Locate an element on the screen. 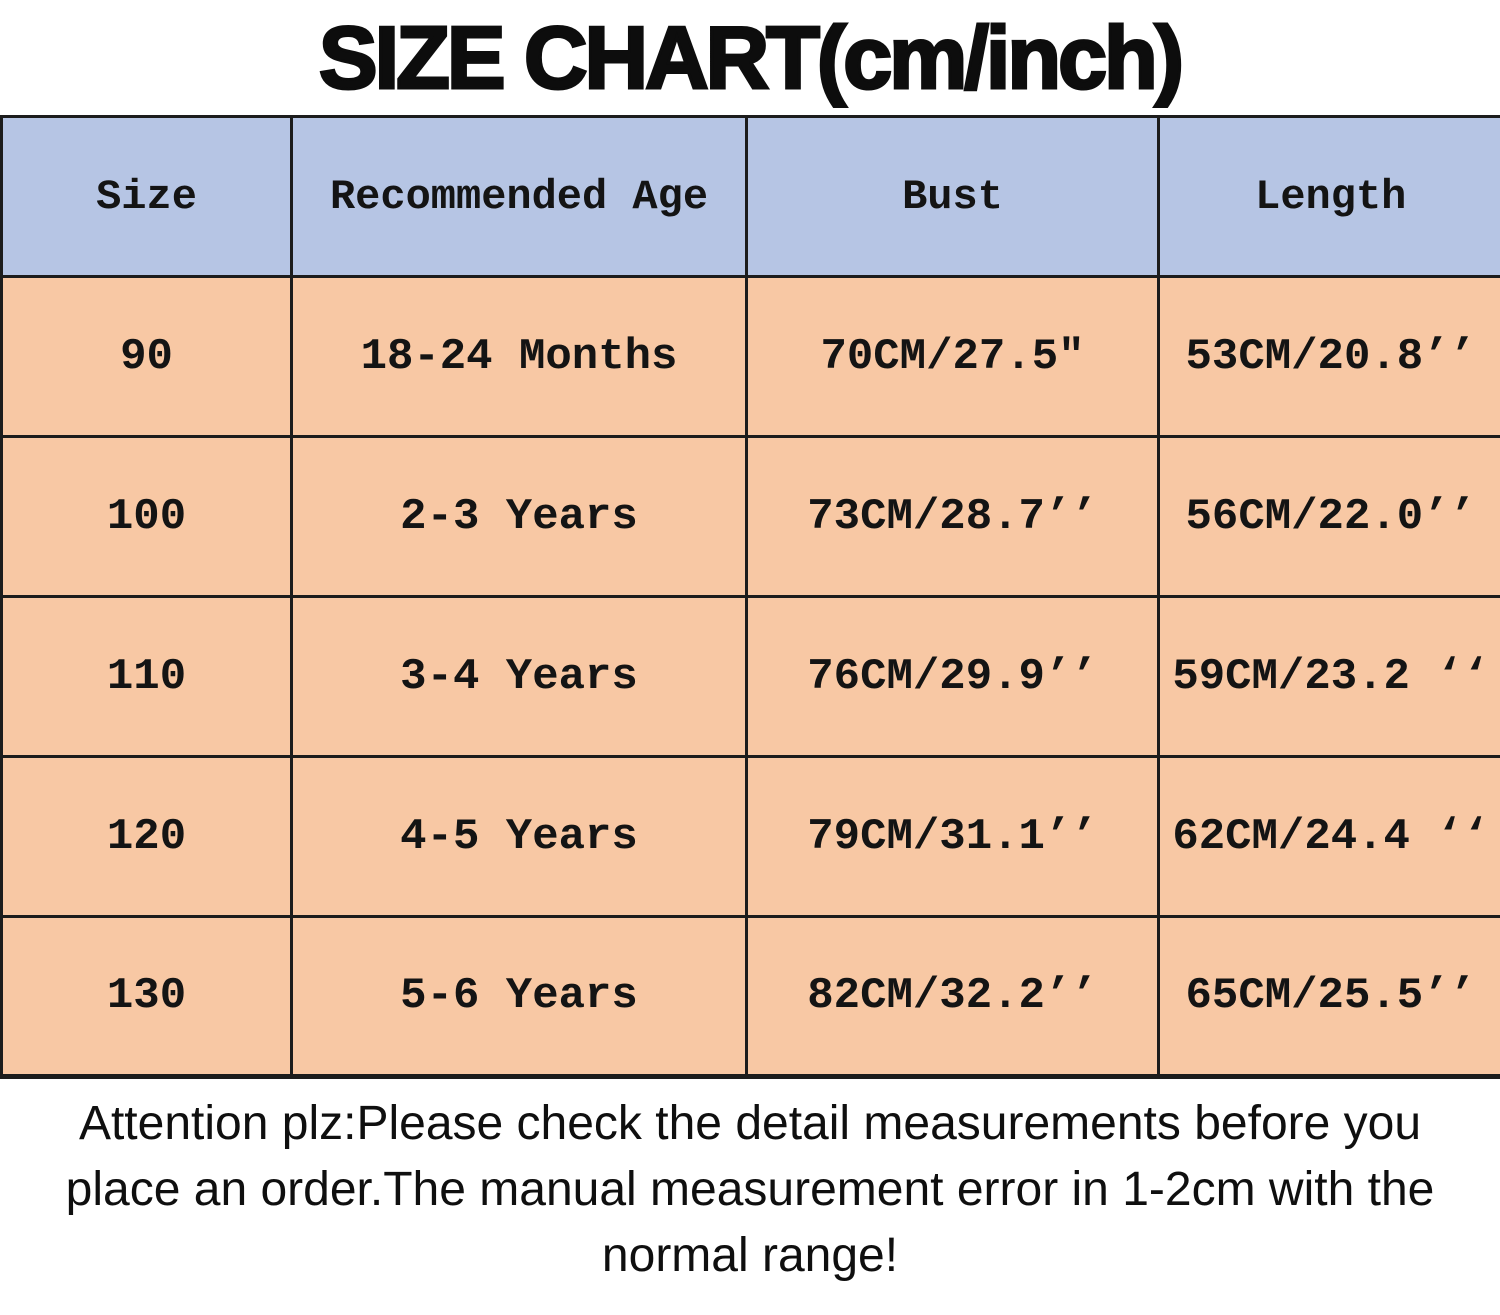  cell-length: 62CM/24.4 ‘‘ is located at coordinates (1328, 836).